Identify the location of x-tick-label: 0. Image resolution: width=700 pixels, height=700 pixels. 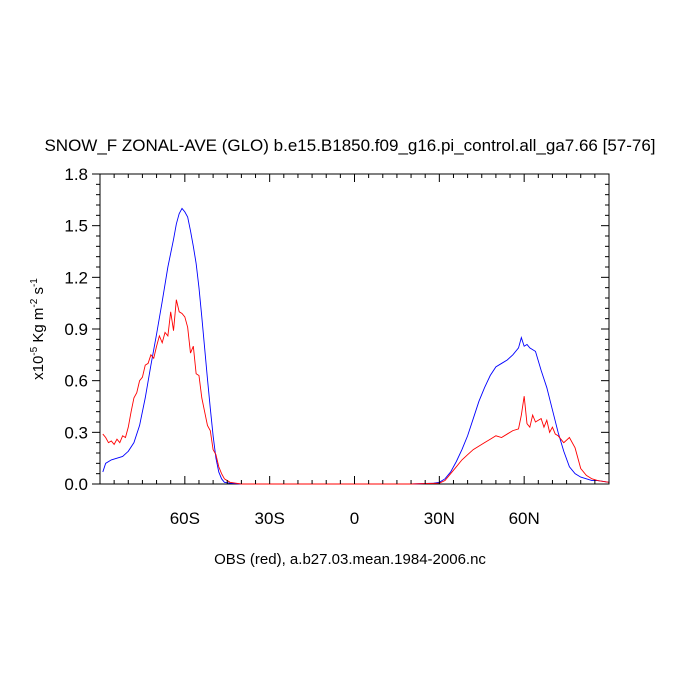
(354, 518).